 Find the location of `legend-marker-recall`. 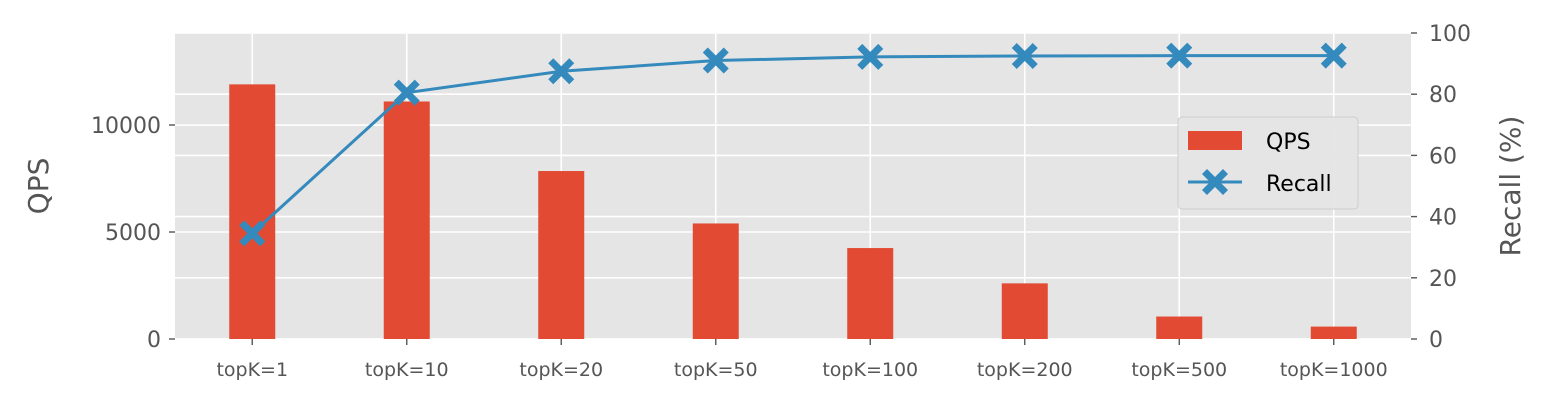

legend-marker-recall is located at coordinates (1215, 182).